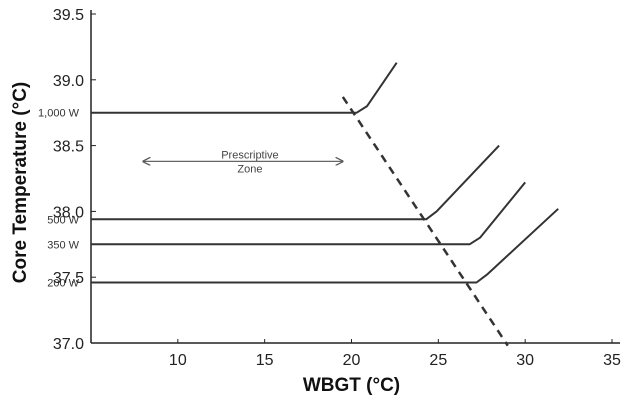 The height and width of the screenshot is (400, 636). I want to click on y-tick-label: 37.5, so click(68, 278).